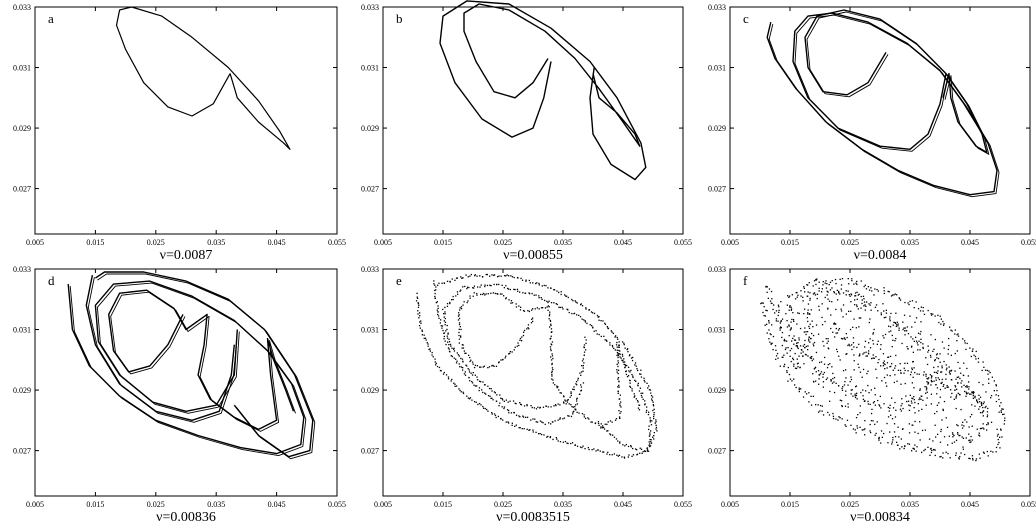 The height and width of the screenshot is (527, 1036). I want to click on y-tick-label: 0.029, so click(717, 390).